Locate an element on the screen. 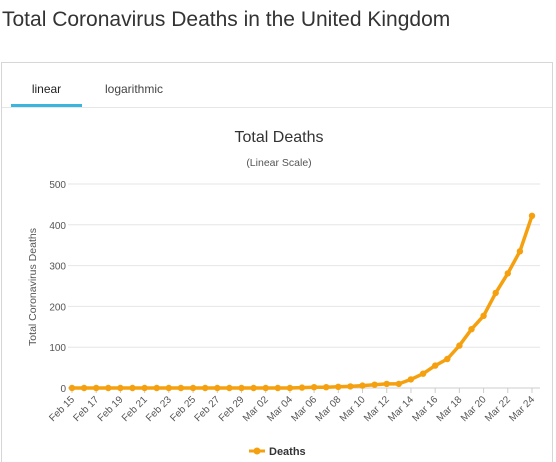 The image size is (556, 462). legend: Deaths is located at coordinates (277, 452).